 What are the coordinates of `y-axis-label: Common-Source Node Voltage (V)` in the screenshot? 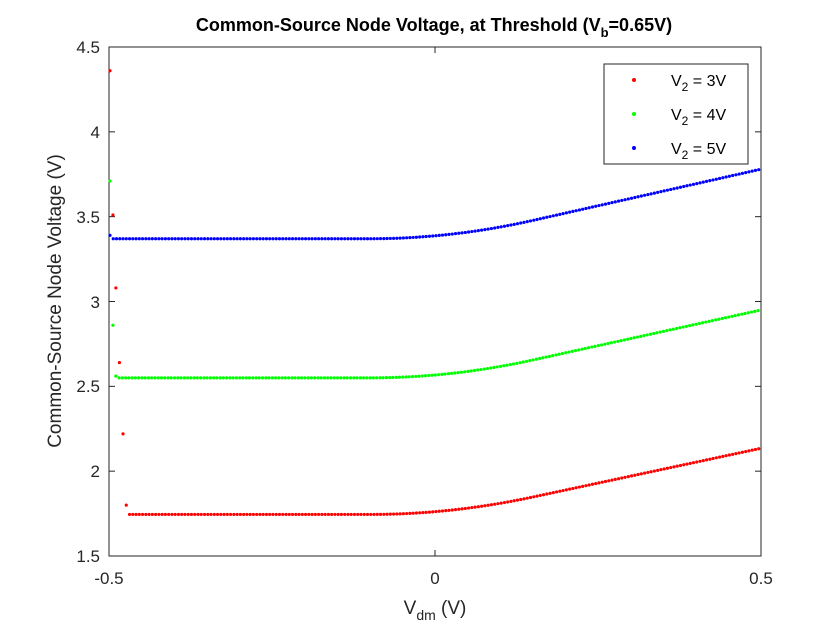 It's located at (55, 301).